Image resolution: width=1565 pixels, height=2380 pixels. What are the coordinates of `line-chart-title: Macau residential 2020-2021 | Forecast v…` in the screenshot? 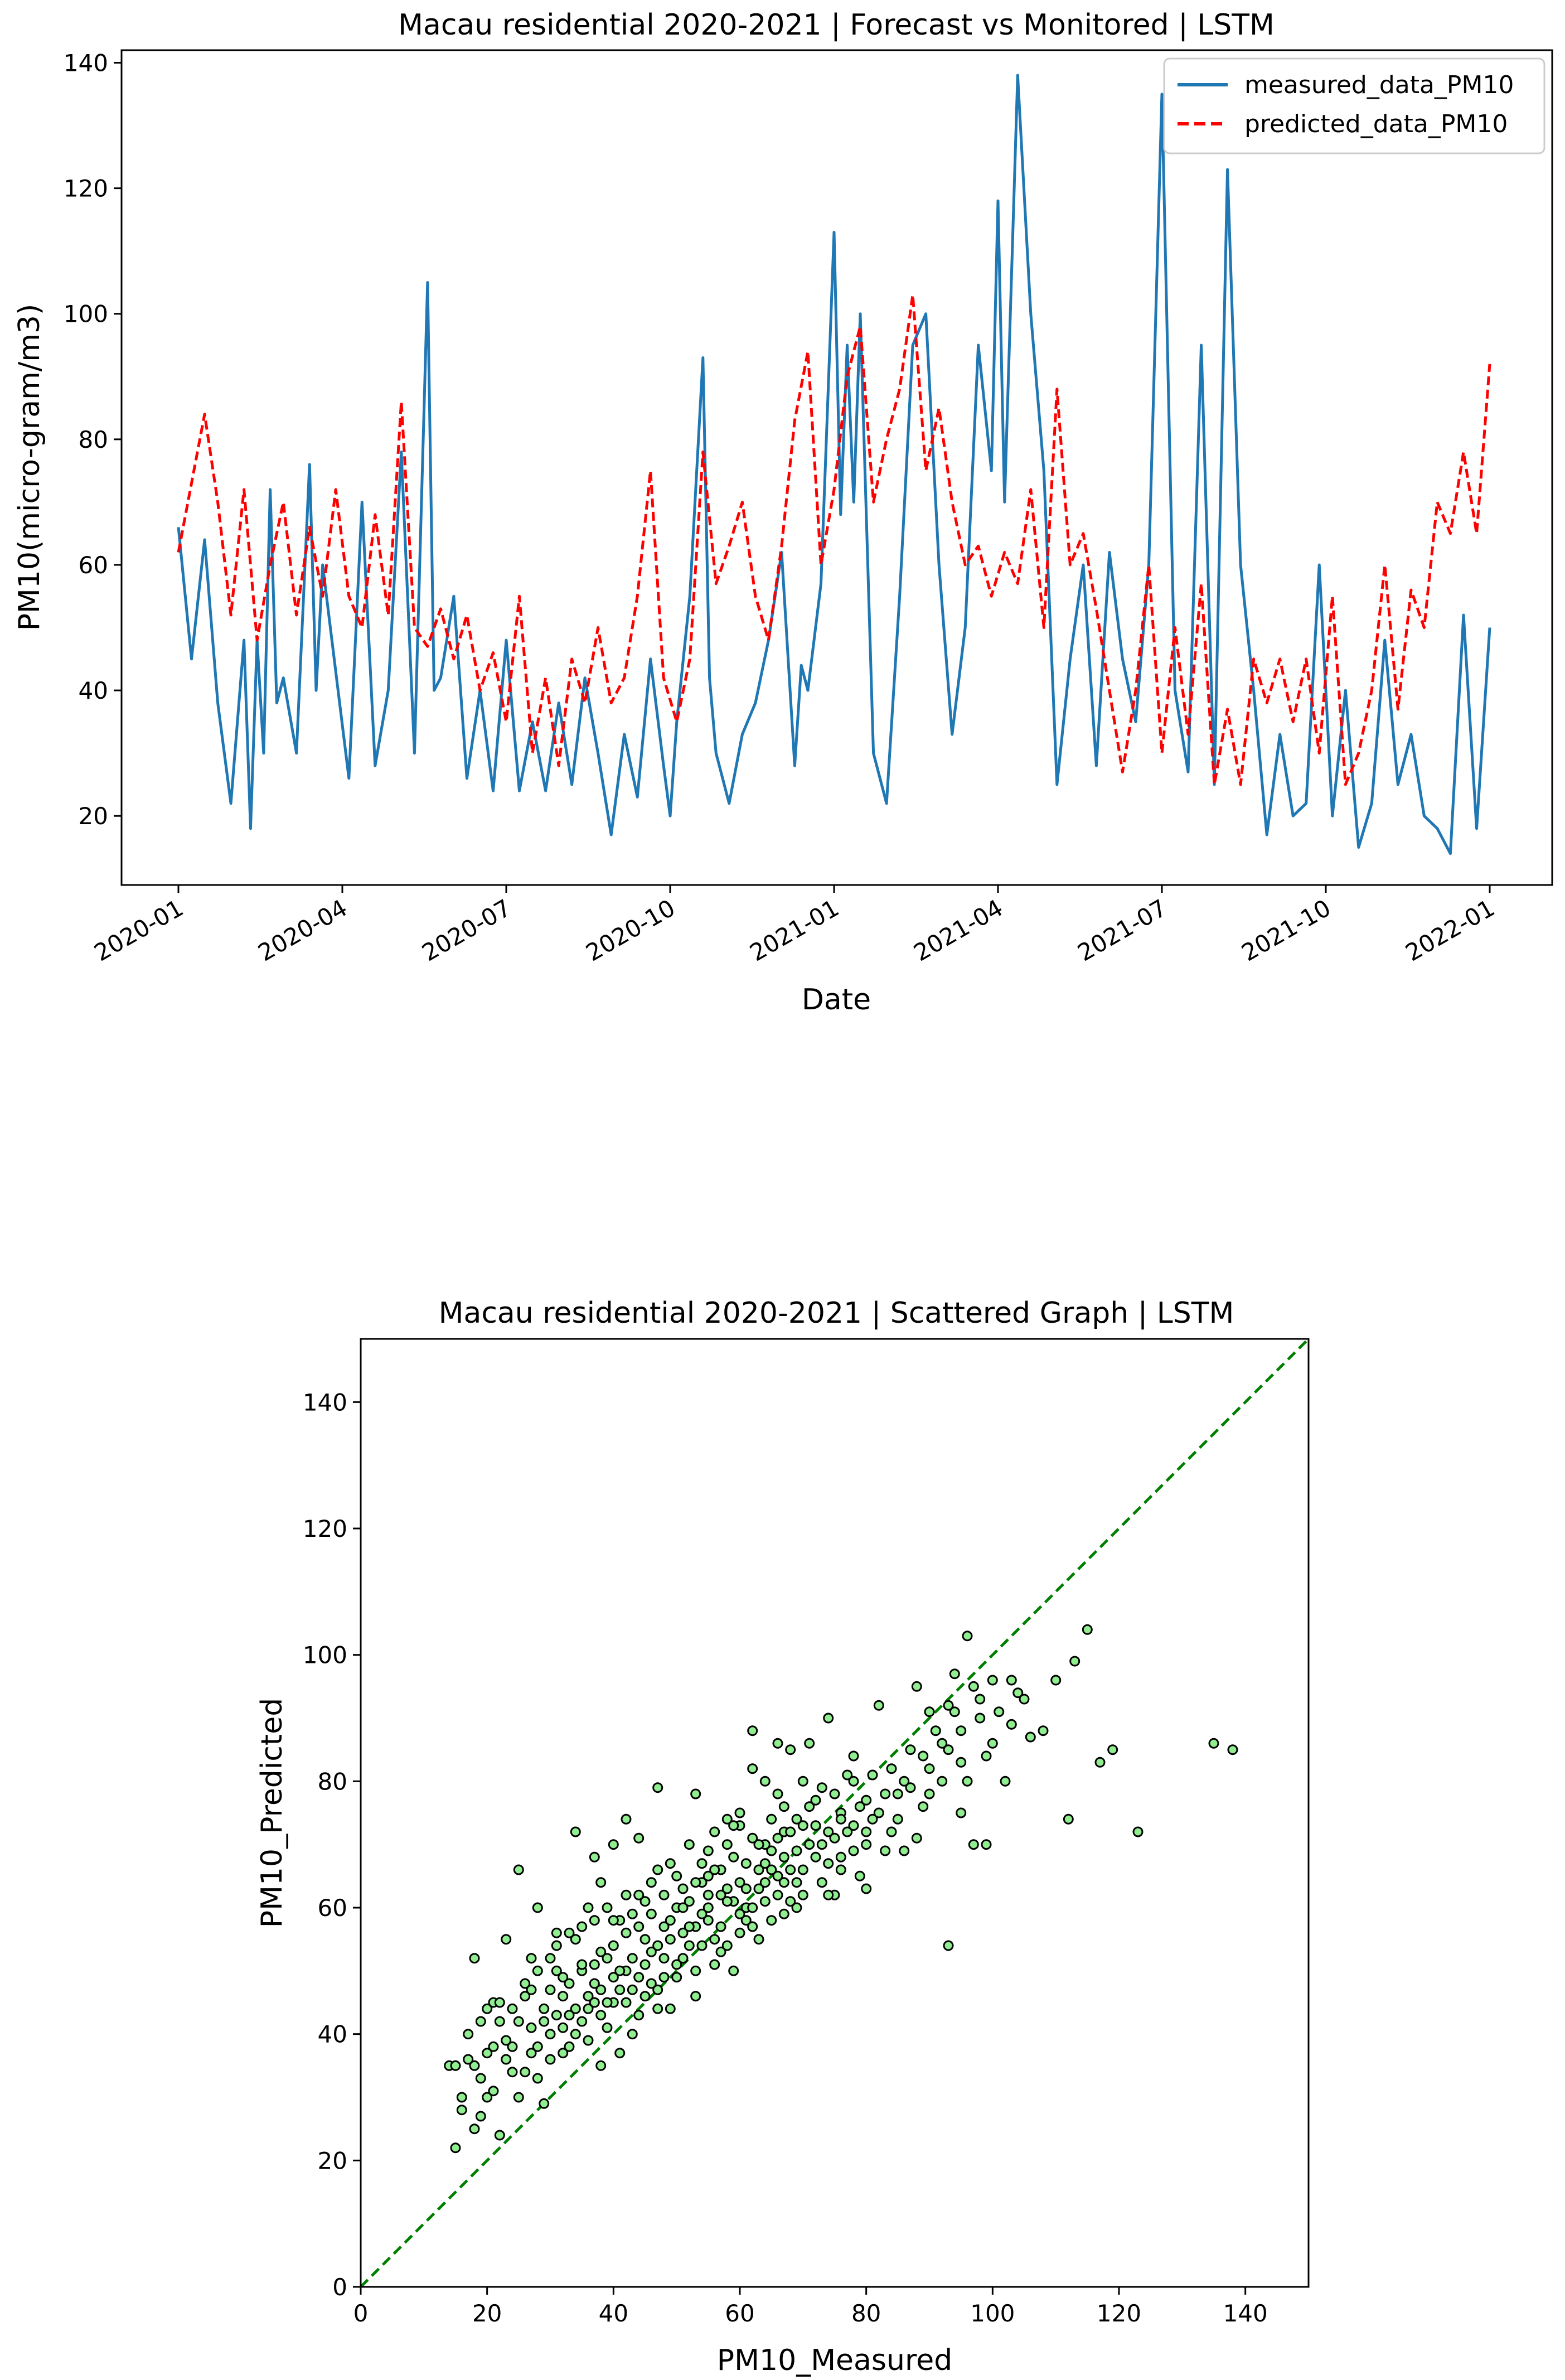 It's located at (837, 25).